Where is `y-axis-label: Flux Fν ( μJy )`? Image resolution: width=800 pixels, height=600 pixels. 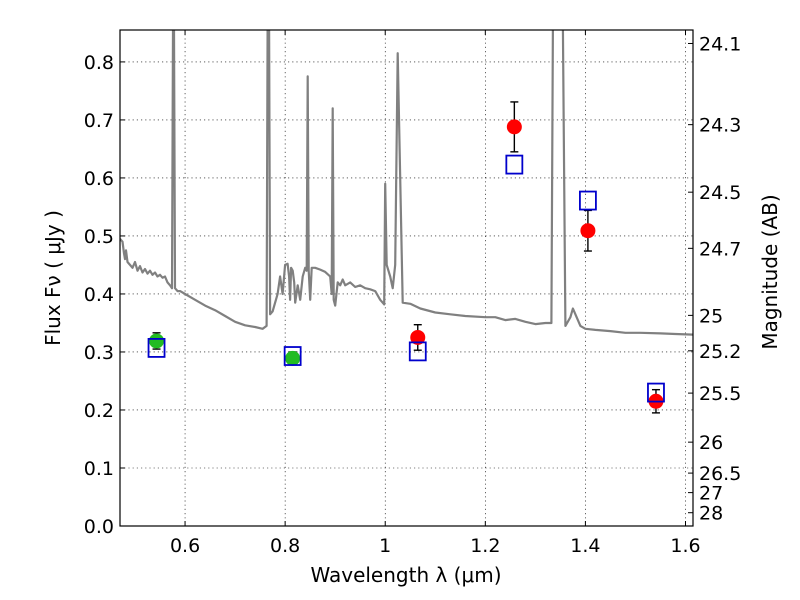 y-axis-label: Flux Fν ( μJy ) is located at coordinates (53, 278).